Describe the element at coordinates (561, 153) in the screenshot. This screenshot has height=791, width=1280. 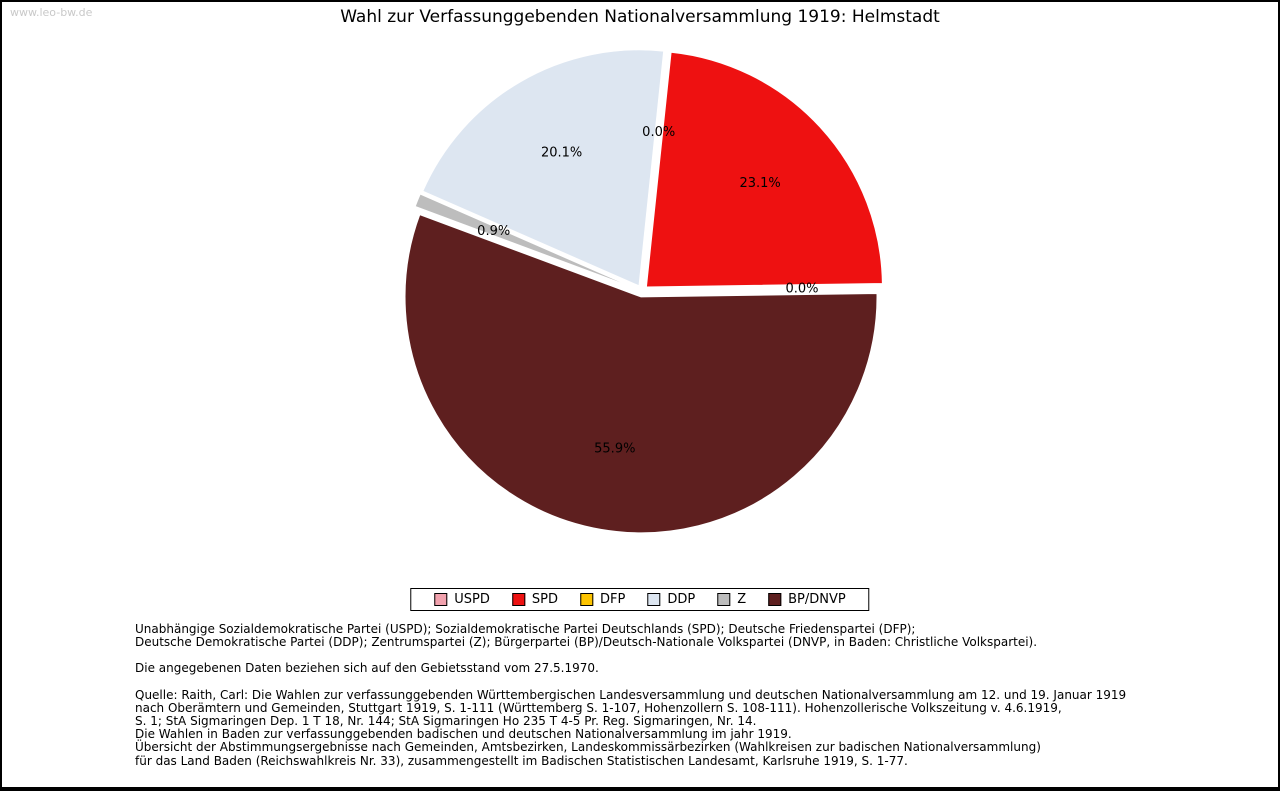
I see `pie-label-ddp: 20.1%` at that location.